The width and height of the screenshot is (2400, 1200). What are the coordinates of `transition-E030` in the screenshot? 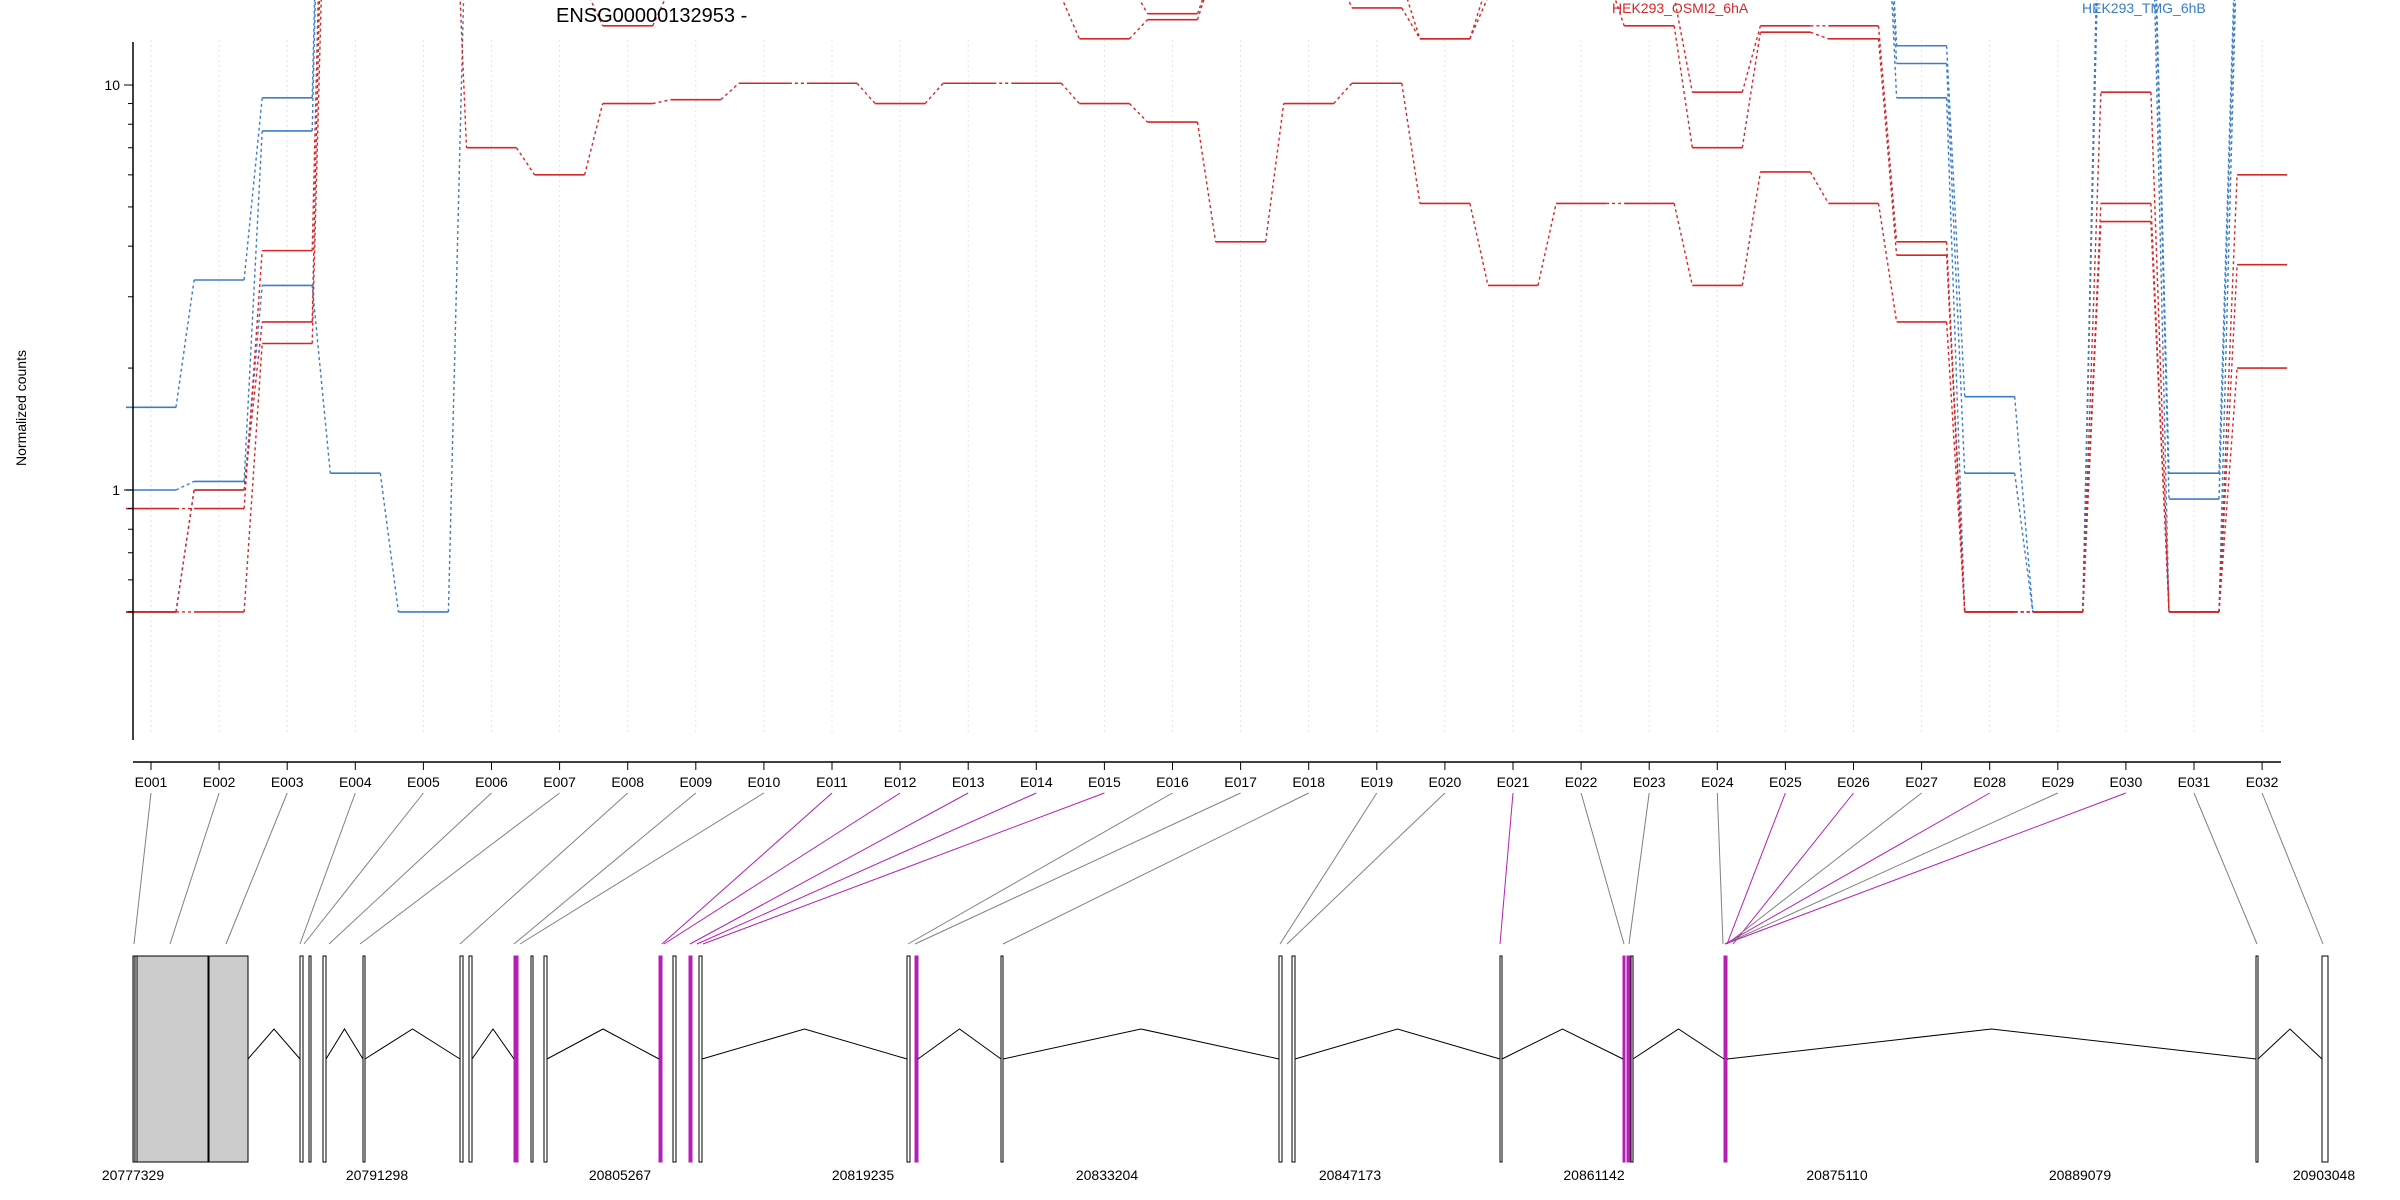 It's located at (2092, 416).